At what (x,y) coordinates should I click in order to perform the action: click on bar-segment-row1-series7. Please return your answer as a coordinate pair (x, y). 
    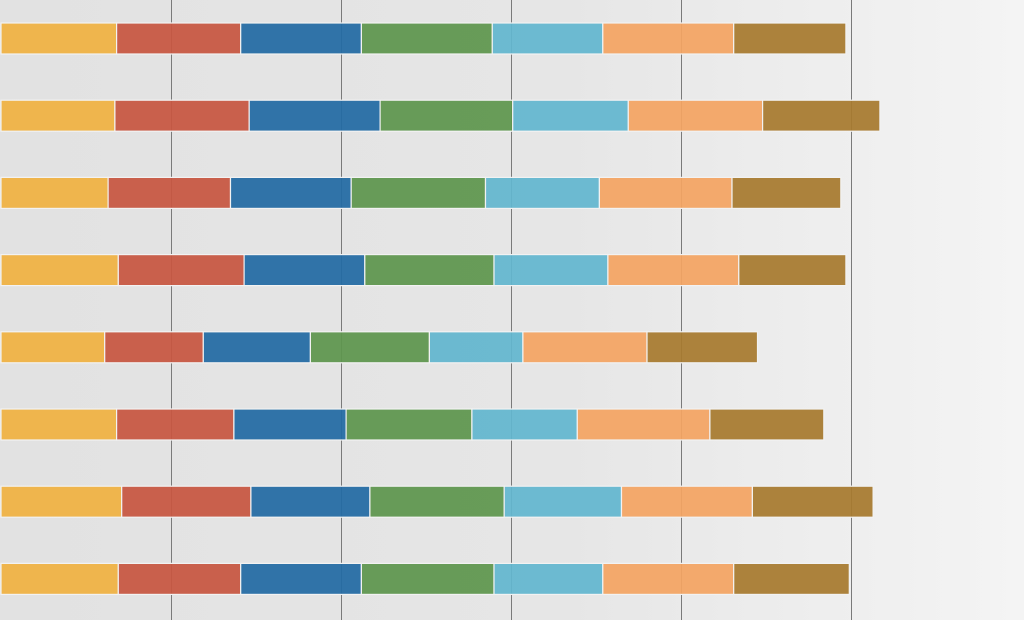
    Looking at the image, I should click on (790, 38).